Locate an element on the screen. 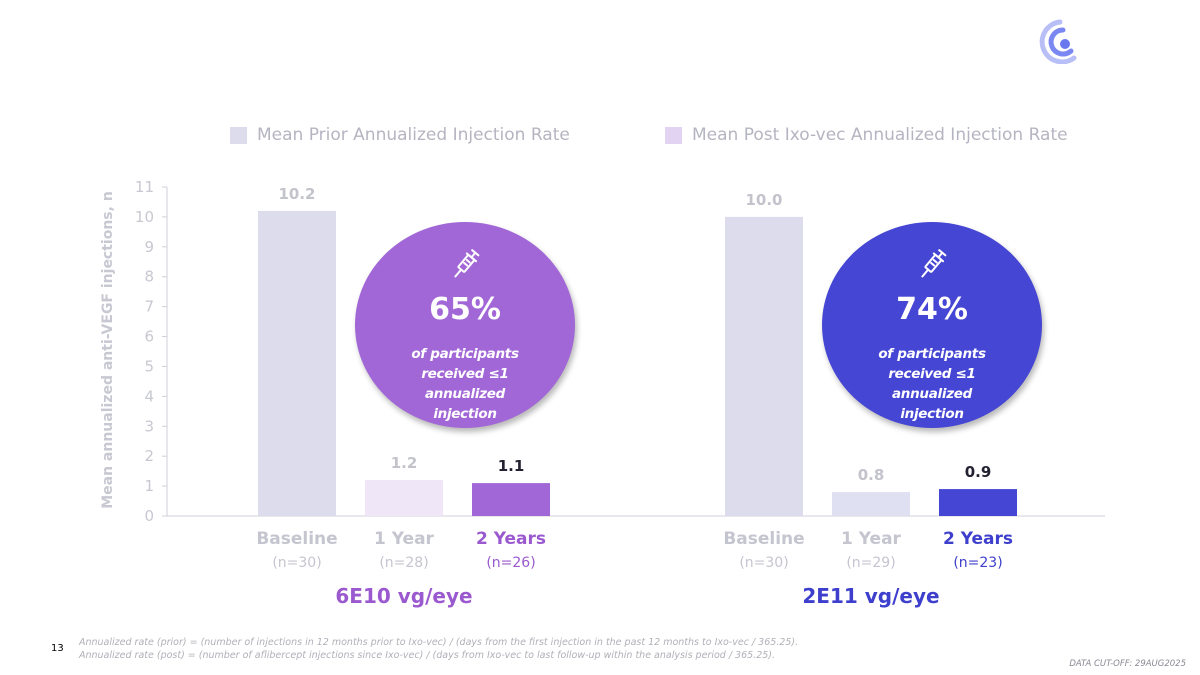  group-label: 6E10 vg/eye is located at coordinates (403, 596).